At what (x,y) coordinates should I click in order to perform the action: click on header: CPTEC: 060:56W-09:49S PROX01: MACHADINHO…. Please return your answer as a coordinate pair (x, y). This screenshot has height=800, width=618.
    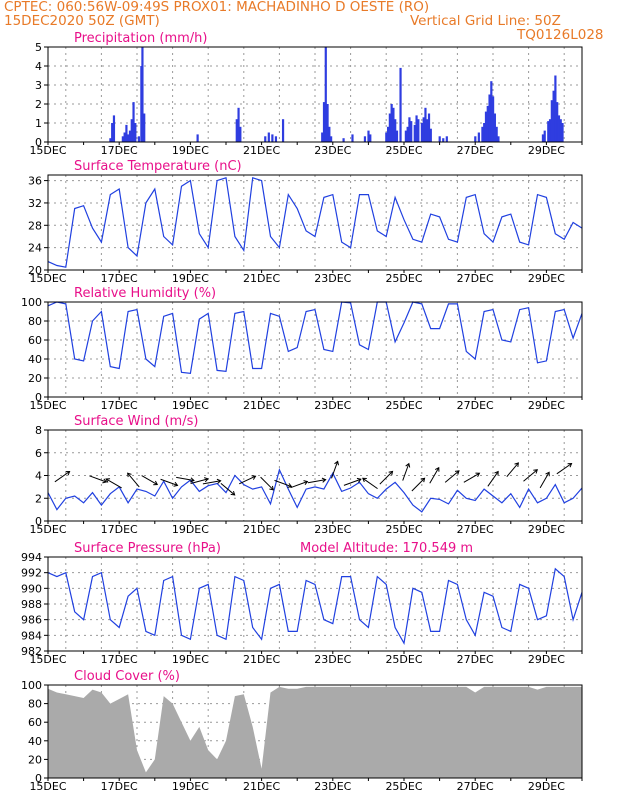
    Looking at the image, I should click on (309, 22).